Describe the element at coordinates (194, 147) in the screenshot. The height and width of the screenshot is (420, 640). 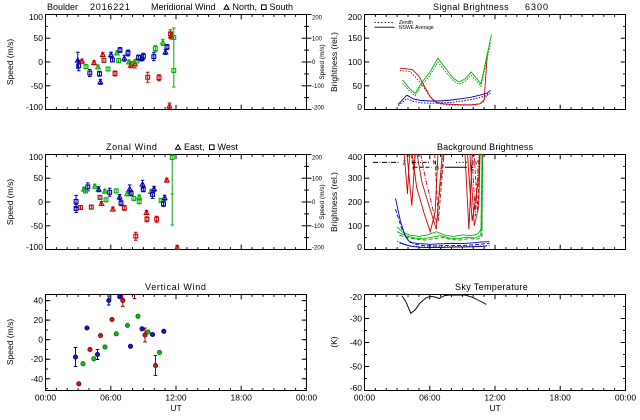
I see `svg-text: East,` at that location.